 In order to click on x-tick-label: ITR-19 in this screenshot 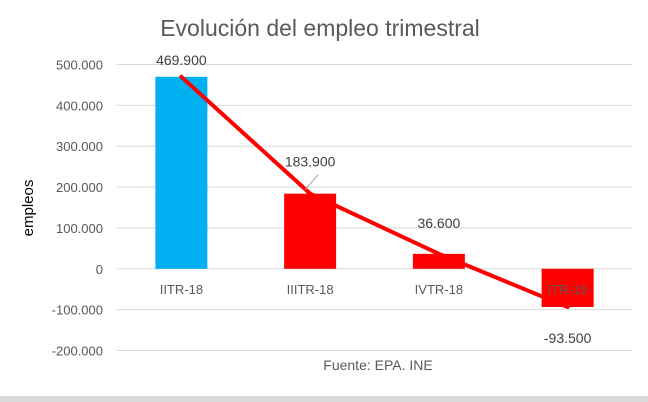, I will do `click(568, 289)`.